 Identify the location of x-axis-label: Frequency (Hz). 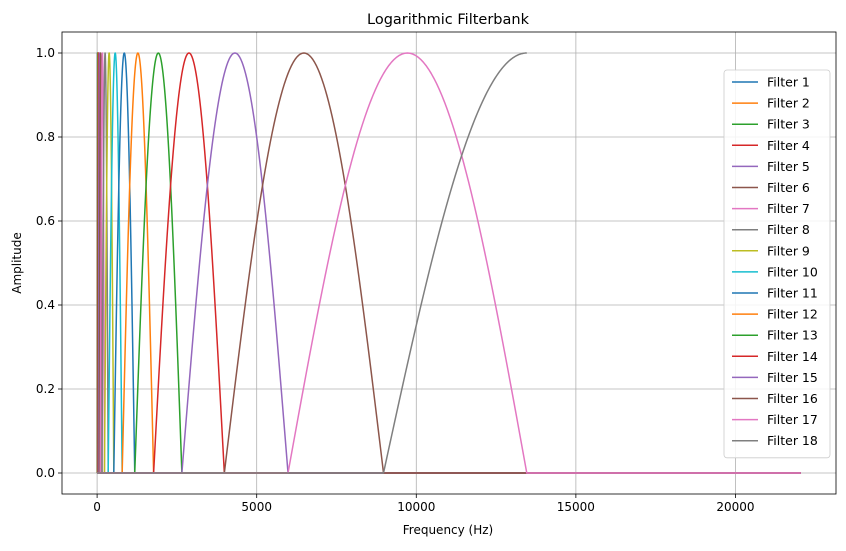
(448, 530).